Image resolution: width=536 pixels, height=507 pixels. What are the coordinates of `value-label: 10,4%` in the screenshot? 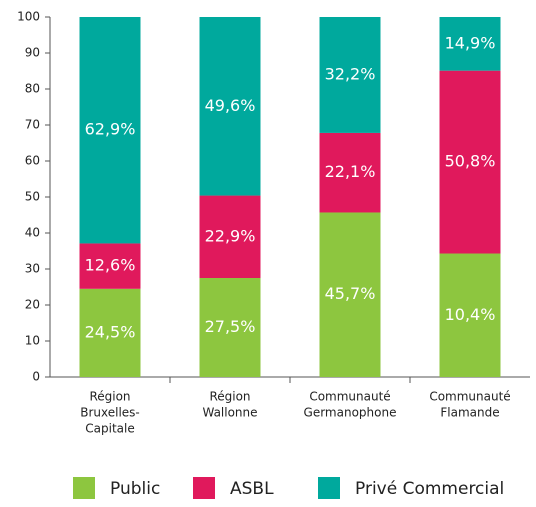 It's located at (470, 314).